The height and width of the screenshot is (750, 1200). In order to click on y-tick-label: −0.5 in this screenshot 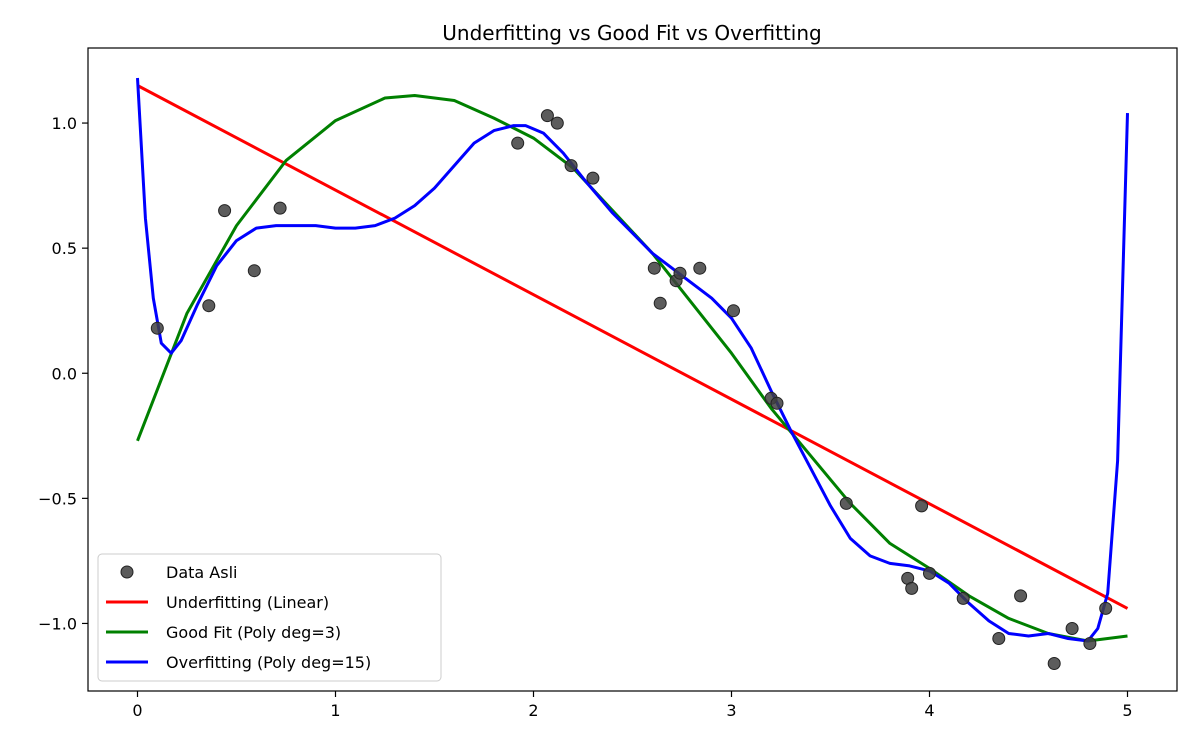, I will do `click(57, 498)`.